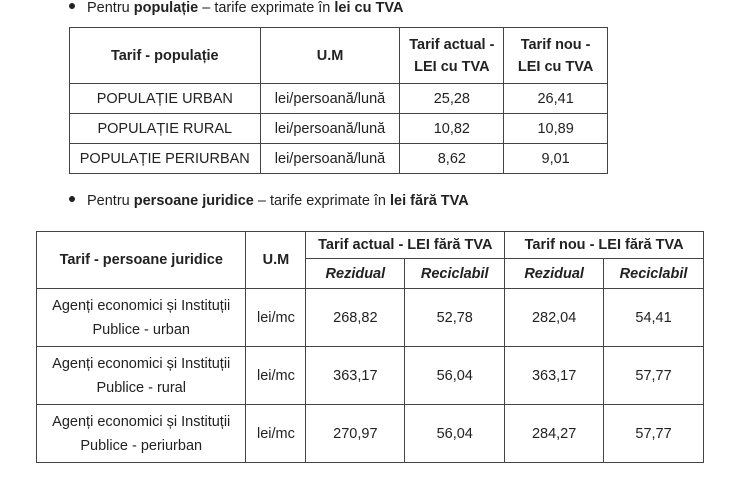 The width and height of the screenshot is (750, 478). I want to click on bullet-bold: lei fără TVA, so click(429, 201).